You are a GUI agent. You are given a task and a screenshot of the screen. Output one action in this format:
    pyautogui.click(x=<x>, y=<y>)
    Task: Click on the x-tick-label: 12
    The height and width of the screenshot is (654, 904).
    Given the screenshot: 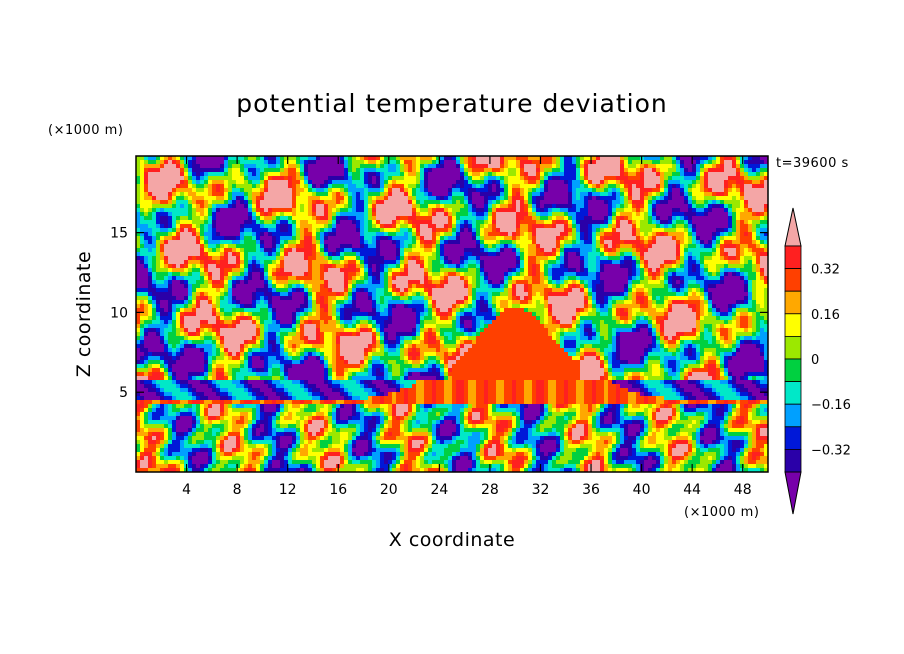 What is the action you would take?
    pyautogui.click(x=288, y=490)
    